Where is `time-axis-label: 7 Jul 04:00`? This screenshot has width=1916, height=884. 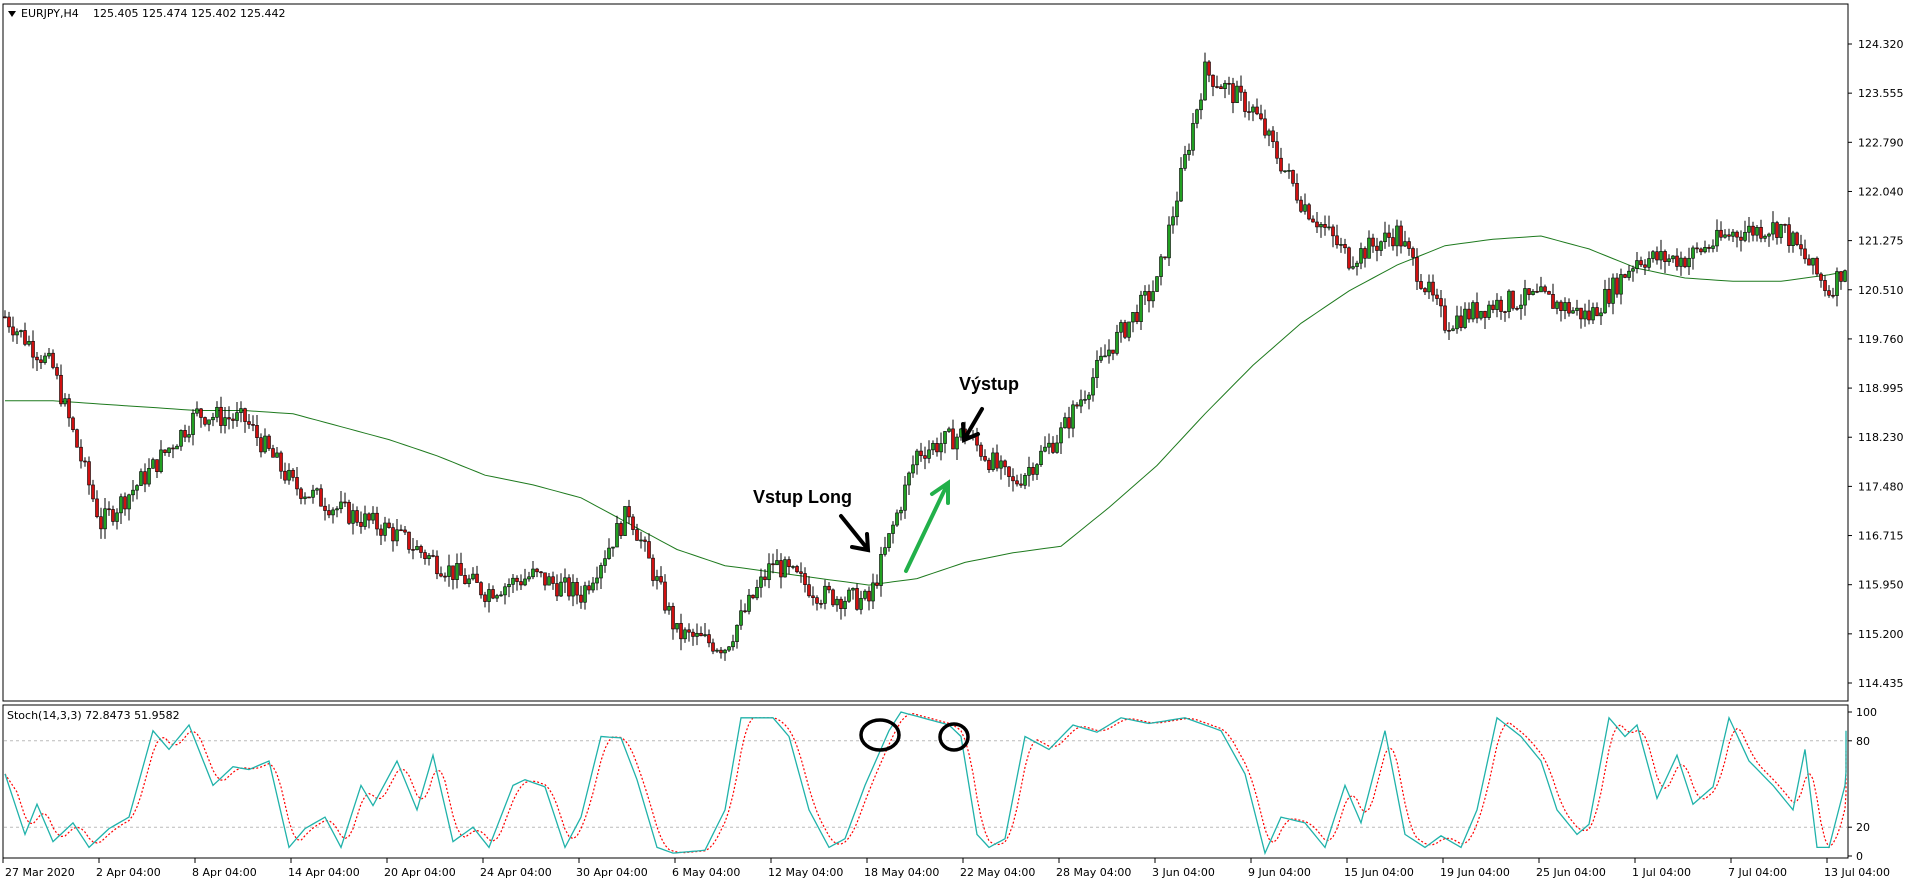
time-axis-label: 7 Jul 04:00 is located at coordinates (1757, 872).